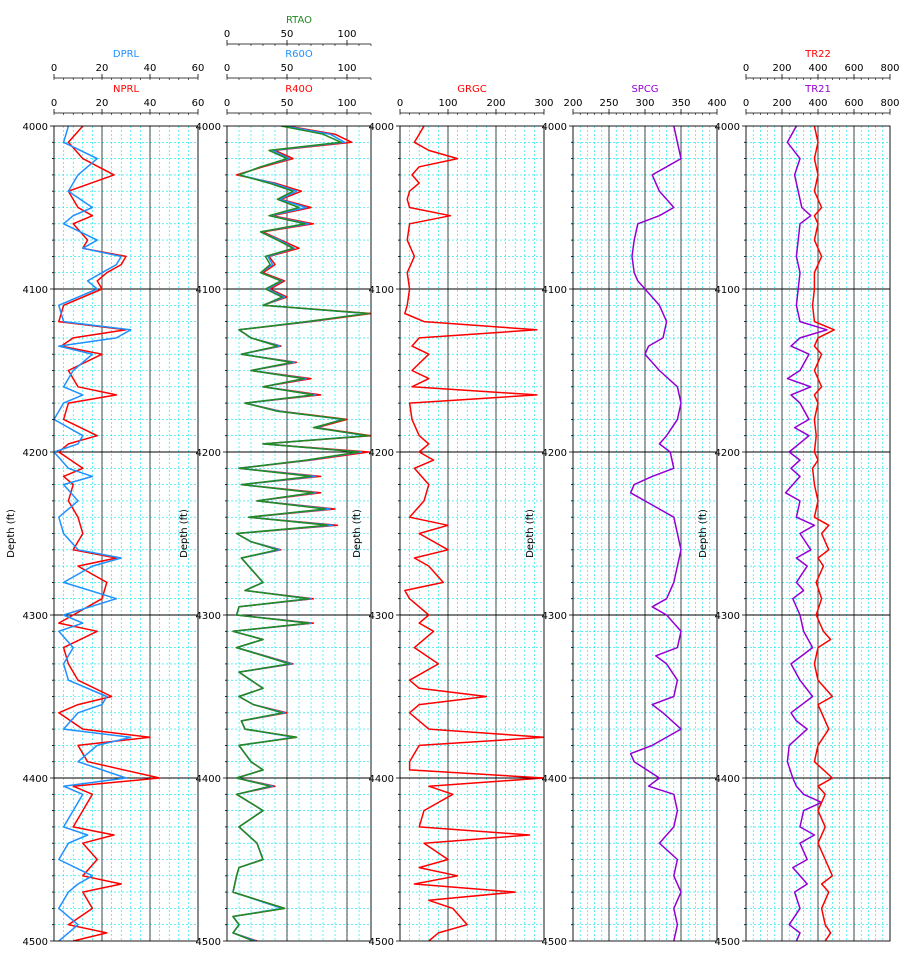 The image size is (906, 954). I want to click on curve-axis-tick-label: 350, so click(680, 103).